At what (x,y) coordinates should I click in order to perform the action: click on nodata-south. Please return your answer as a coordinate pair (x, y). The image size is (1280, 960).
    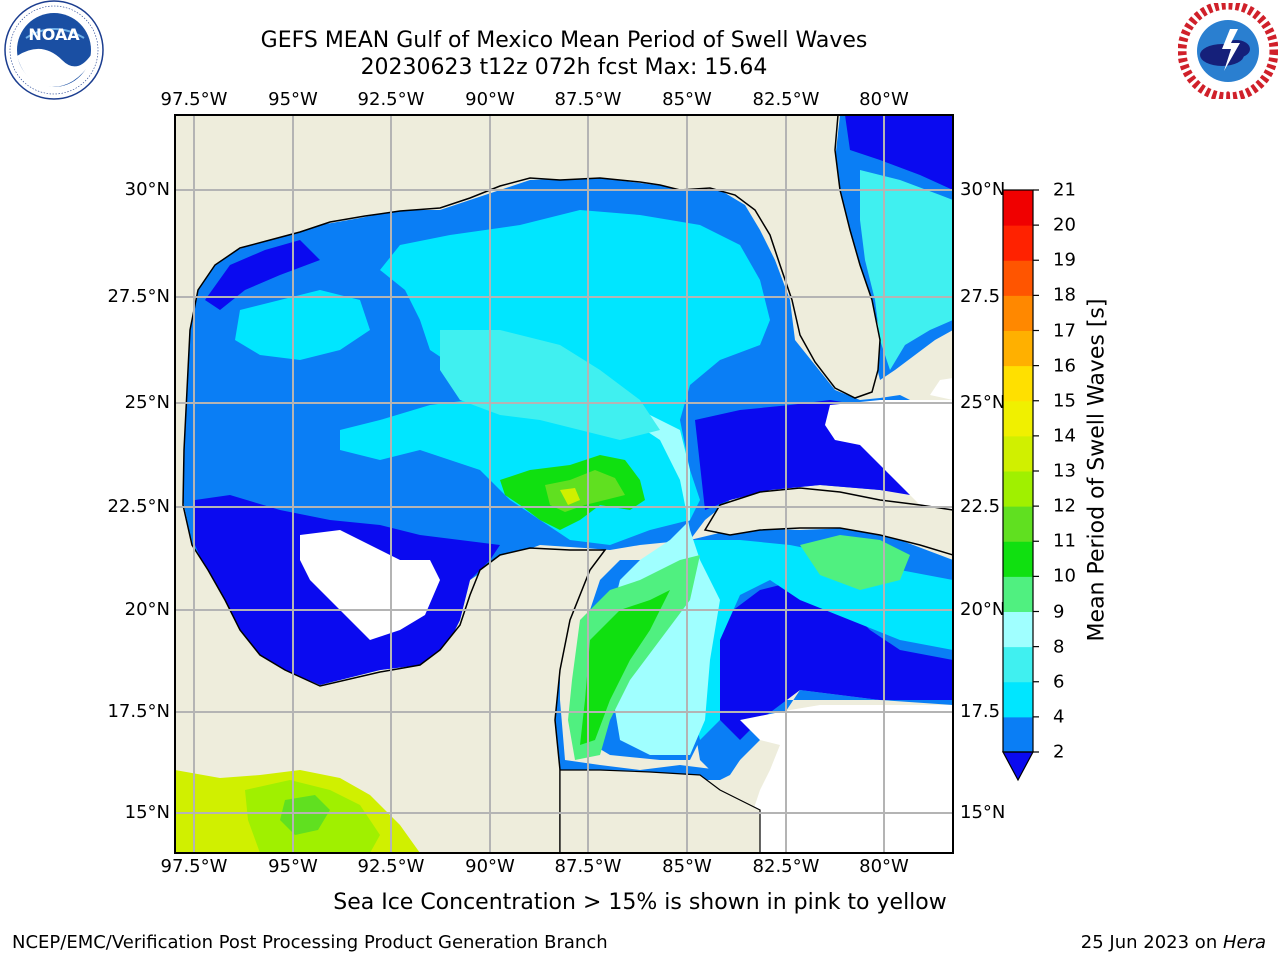
    Looking at the image, I should click on (846, 779).